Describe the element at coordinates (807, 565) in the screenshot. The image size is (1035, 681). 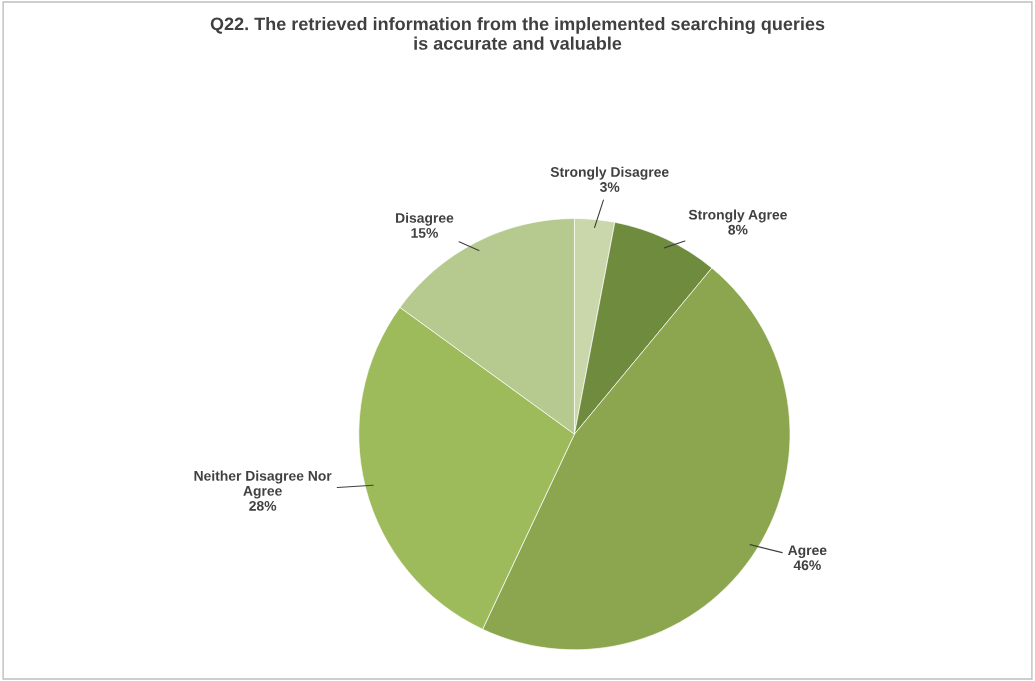
I see `data-label: 46%` at that location.